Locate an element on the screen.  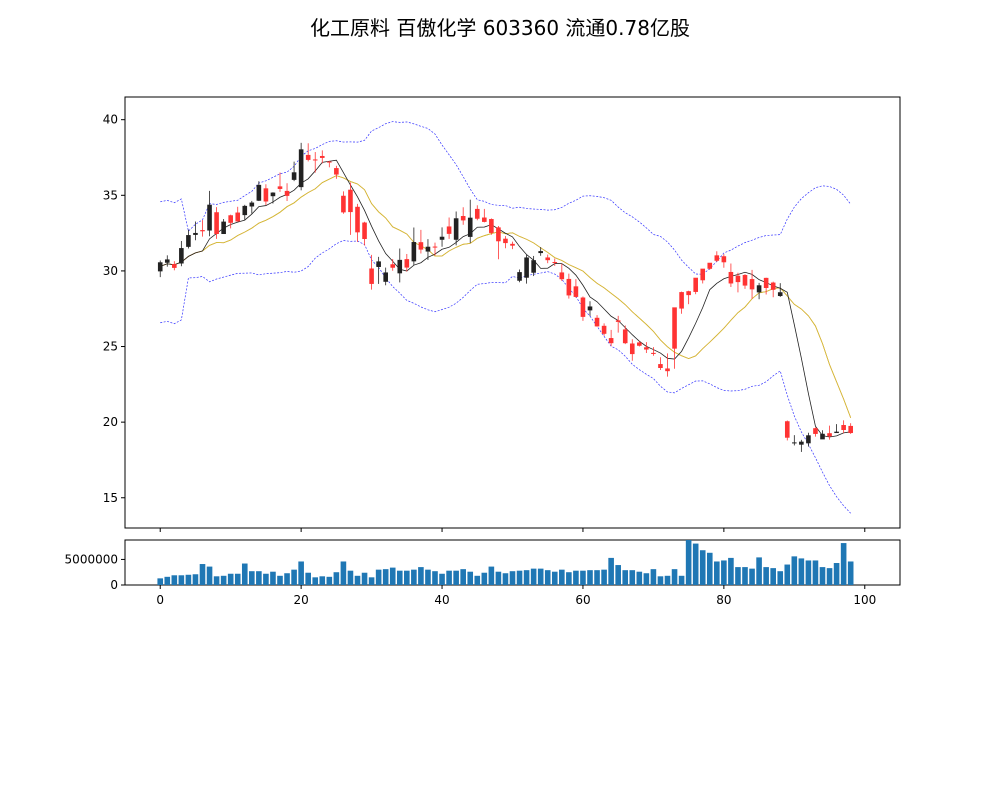
price-y-tick-label: 30 is located at coordinates (110, 271).